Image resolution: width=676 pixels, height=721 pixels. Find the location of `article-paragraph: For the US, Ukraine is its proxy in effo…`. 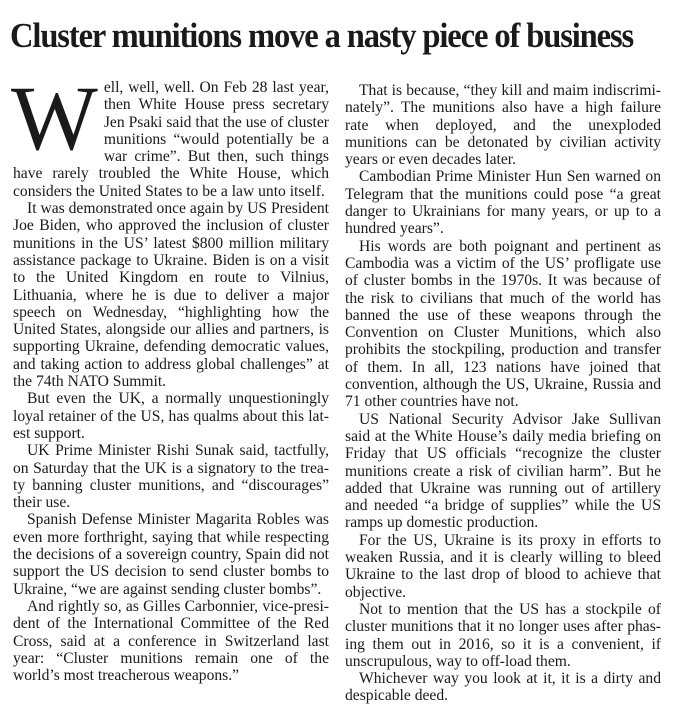

article-paragraph: For the US, Ukraine is its proxy in effo… is located at coordinates (503, 566).